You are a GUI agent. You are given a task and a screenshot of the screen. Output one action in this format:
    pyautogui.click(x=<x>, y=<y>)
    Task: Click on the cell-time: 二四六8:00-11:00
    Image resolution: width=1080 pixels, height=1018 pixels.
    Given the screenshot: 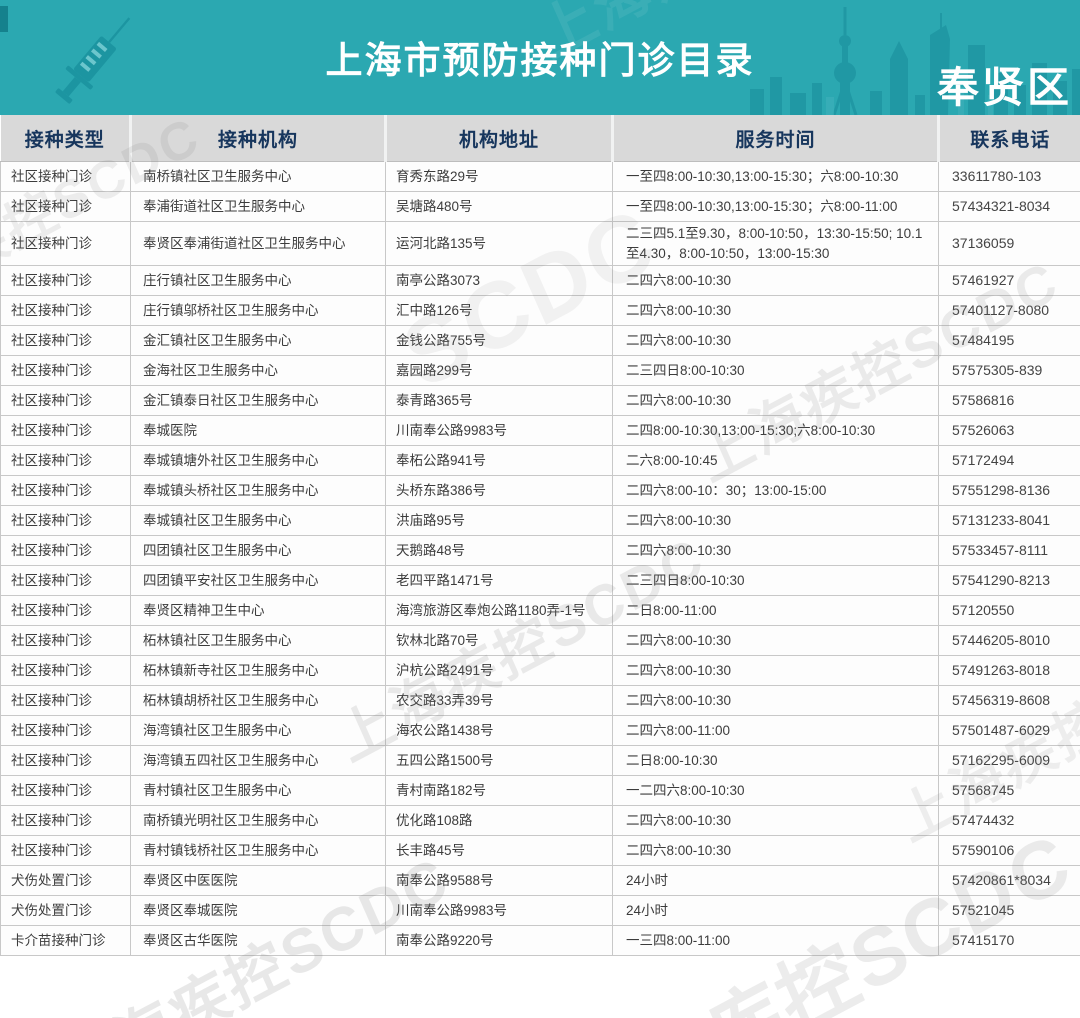 What is the action you would take?
    pyautogui.click(x=775, y=730)
    